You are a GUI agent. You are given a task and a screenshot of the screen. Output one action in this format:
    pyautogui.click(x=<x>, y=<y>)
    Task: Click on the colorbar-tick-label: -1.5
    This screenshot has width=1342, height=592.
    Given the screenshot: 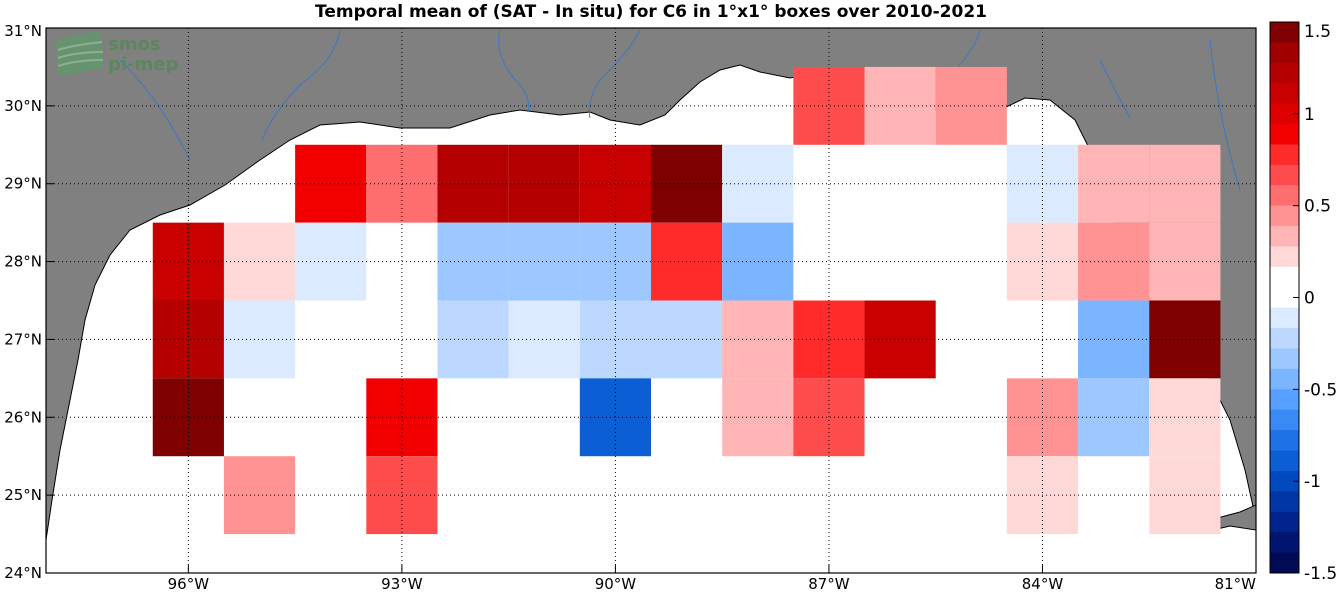 What is the action you would take?
    pyautogui.click(x=1320, y=574)
    